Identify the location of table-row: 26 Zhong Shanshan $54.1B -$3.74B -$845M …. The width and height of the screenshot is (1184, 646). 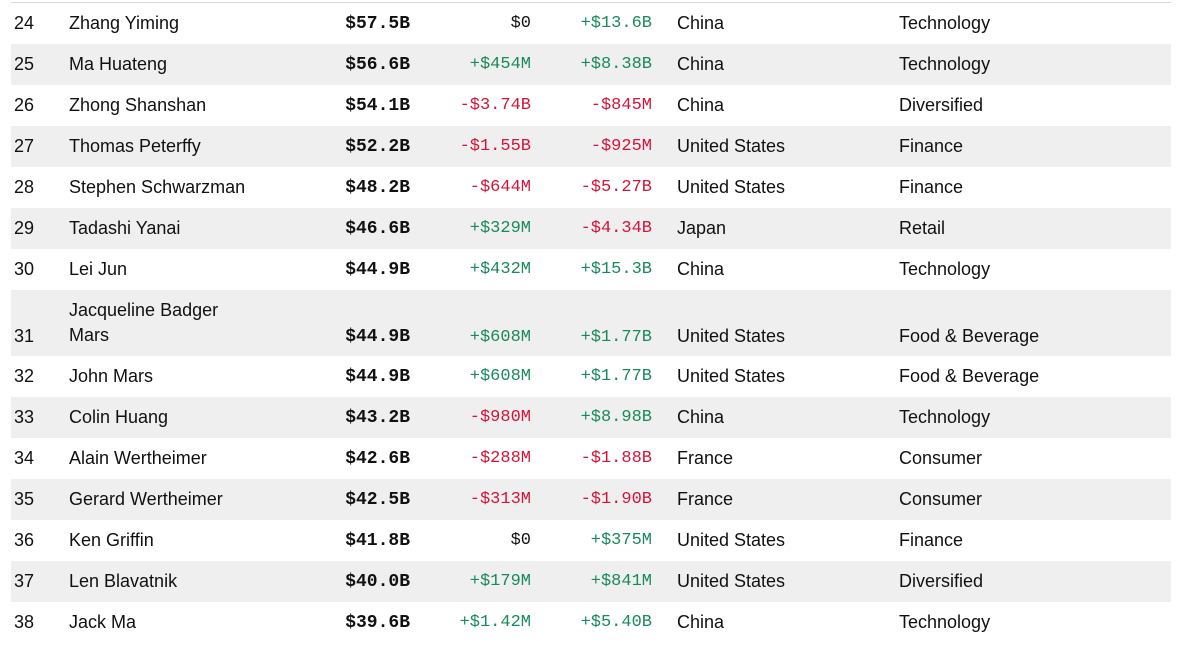
(591, 105).